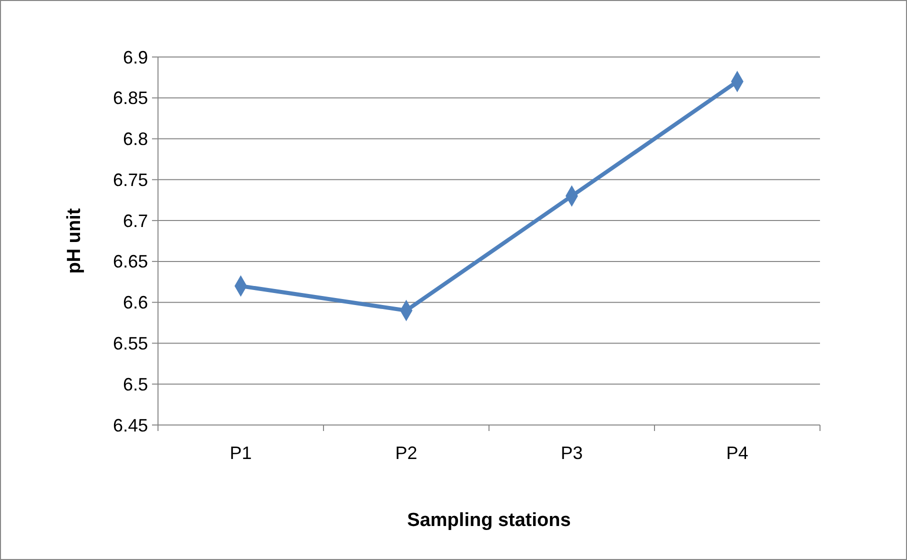 This screenshot has height=560, width=907. I want to click on x-tick-label: P1, so click(241, 453).